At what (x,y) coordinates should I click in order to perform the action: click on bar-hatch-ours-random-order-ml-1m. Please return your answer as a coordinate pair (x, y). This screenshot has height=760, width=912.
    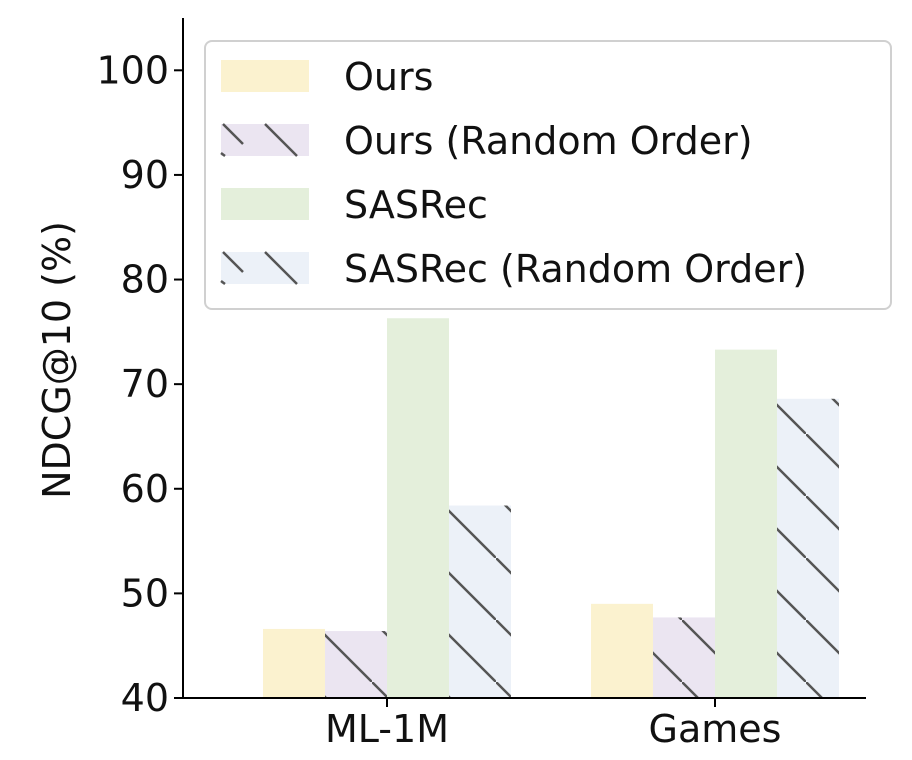
    Looking at the image, I should click on (356, 664).